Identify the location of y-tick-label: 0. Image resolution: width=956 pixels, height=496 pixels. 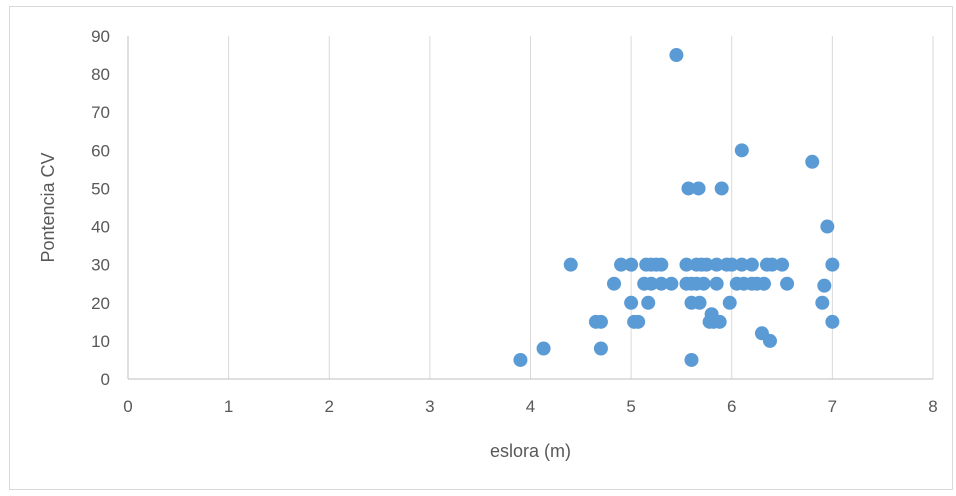
(105, 379).